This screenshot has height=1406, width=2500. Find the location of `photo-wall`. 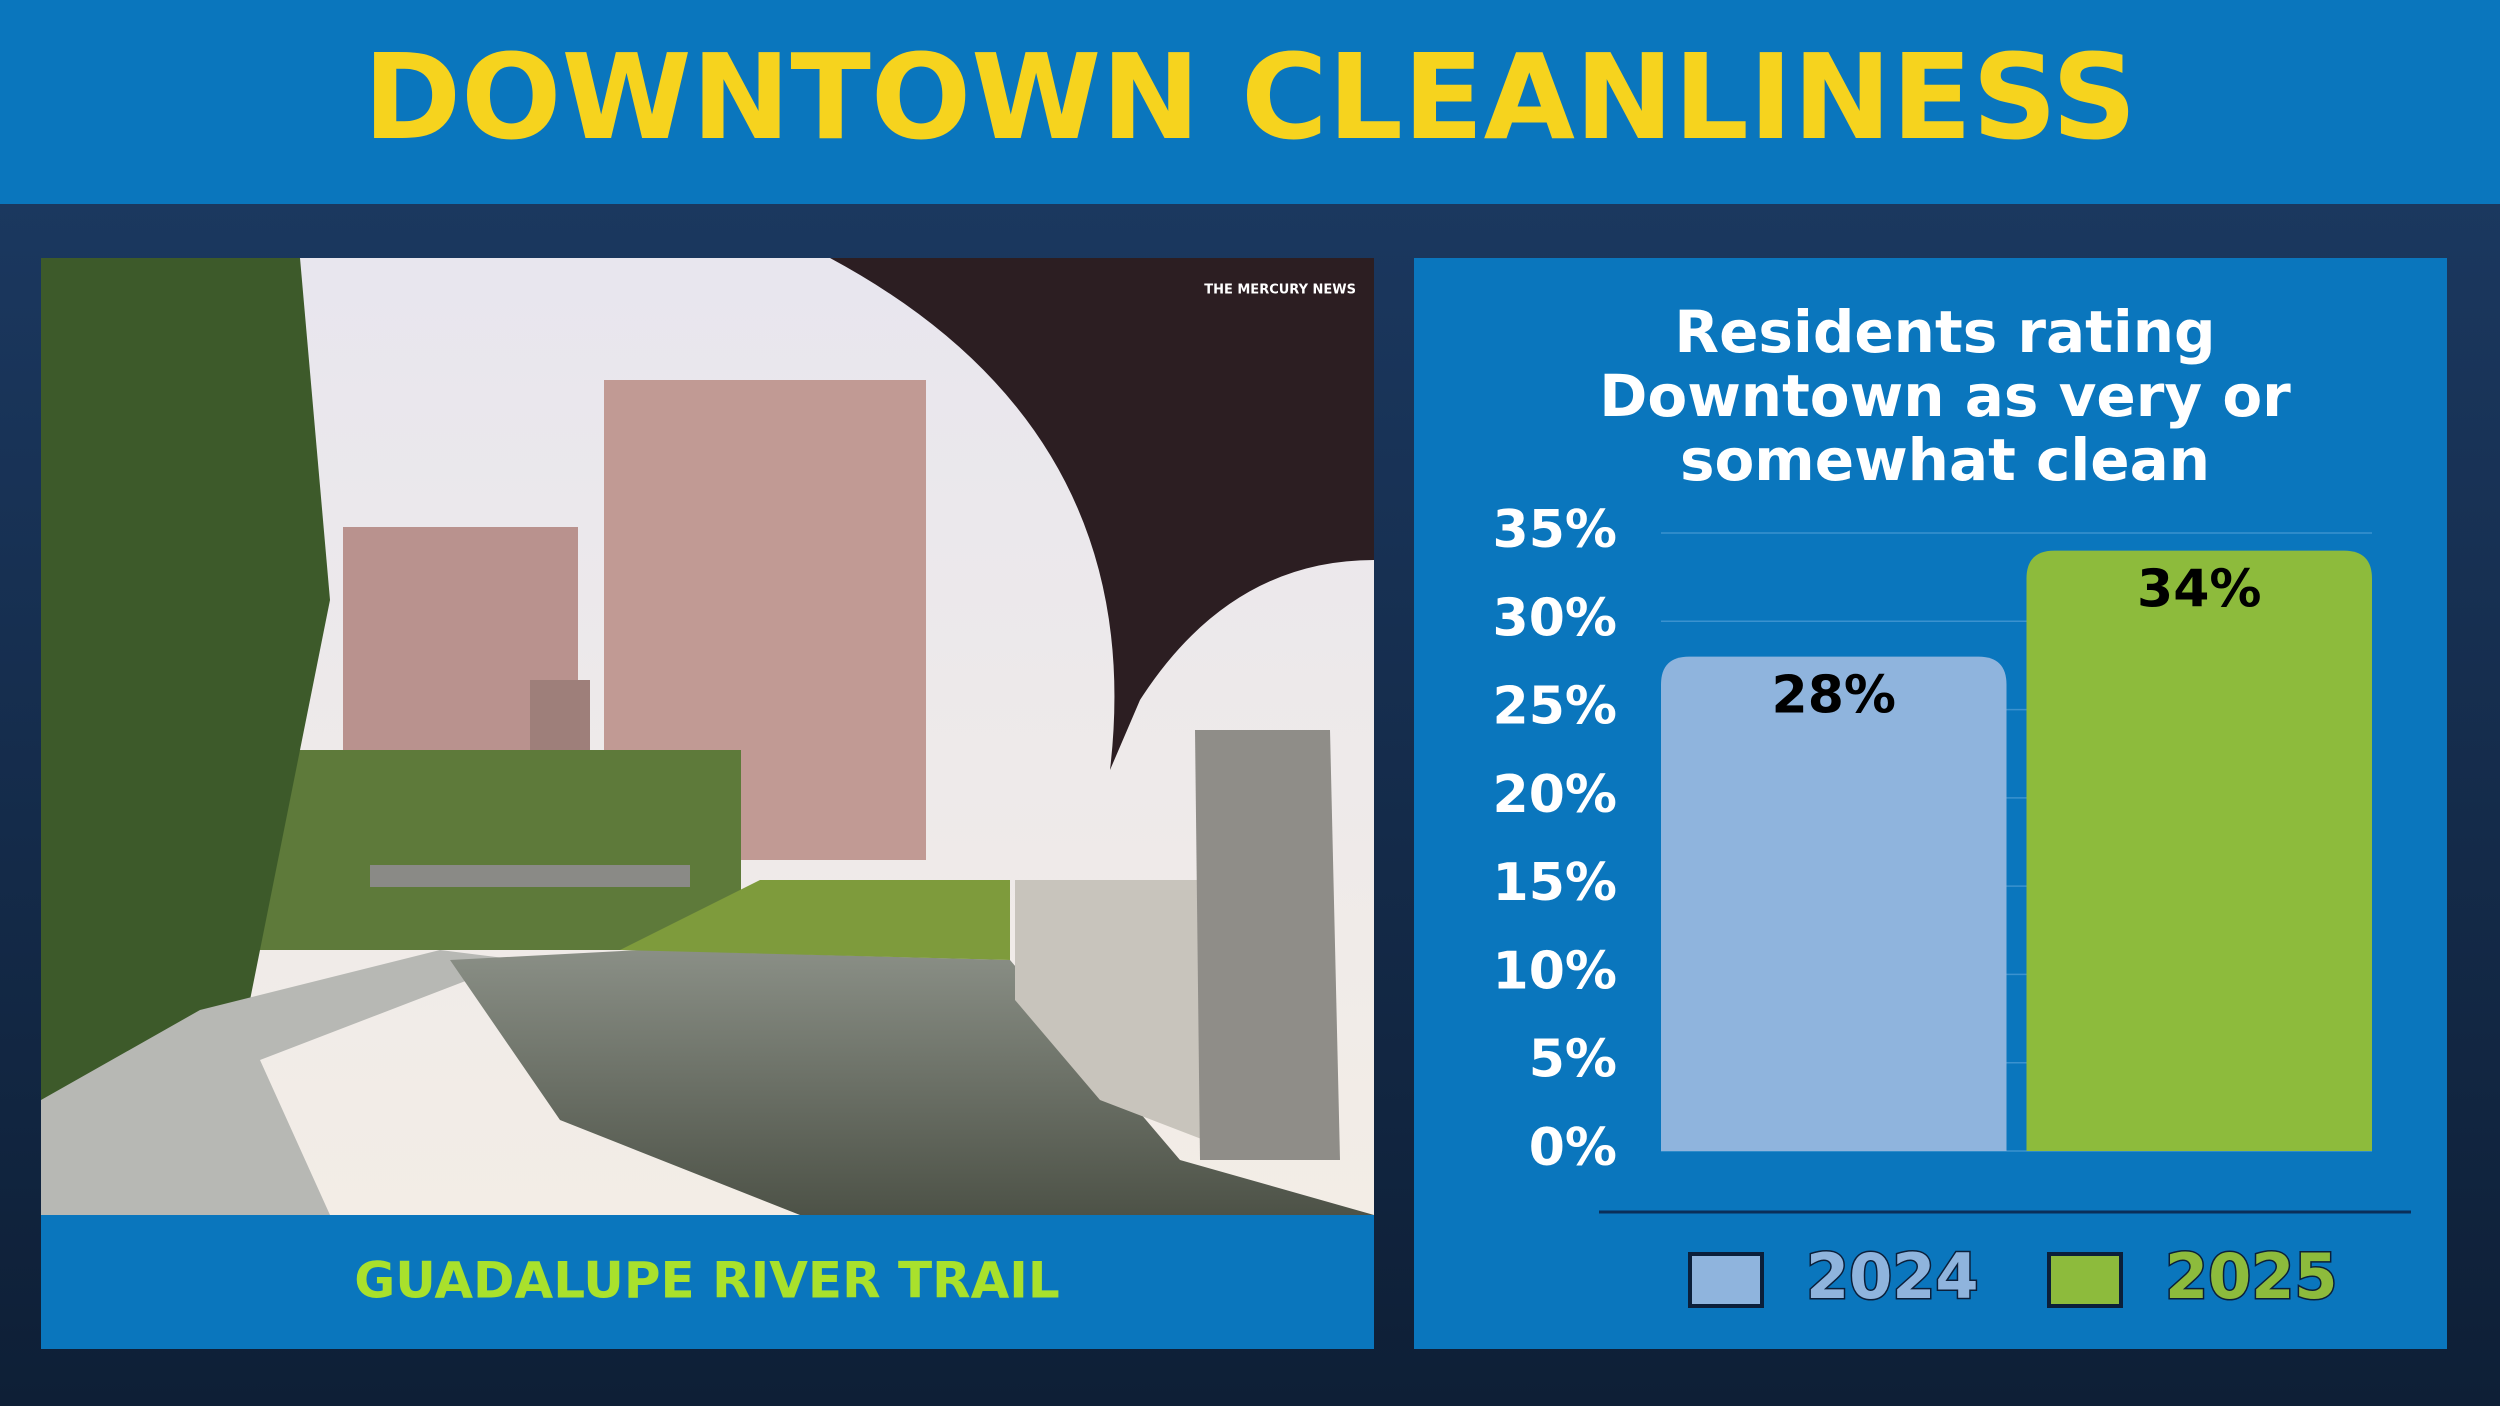

photo-wall is located at coordinates (1122, 1015).